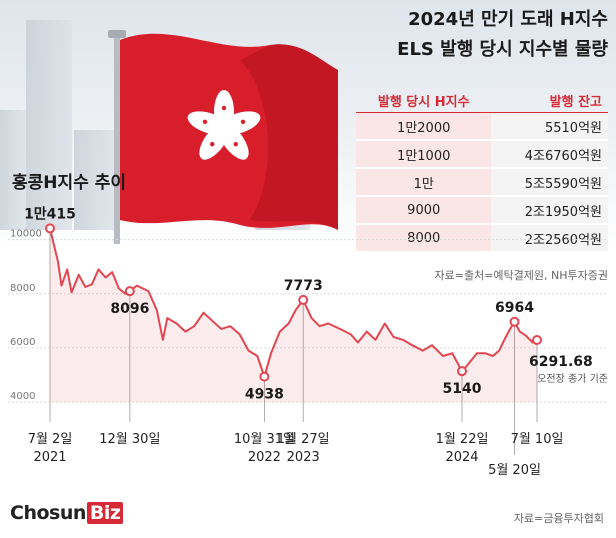 Image resolution: width=616 pixels, height=538 pixels. I want to click on y-tick-label: 10000, so click(26, 234).